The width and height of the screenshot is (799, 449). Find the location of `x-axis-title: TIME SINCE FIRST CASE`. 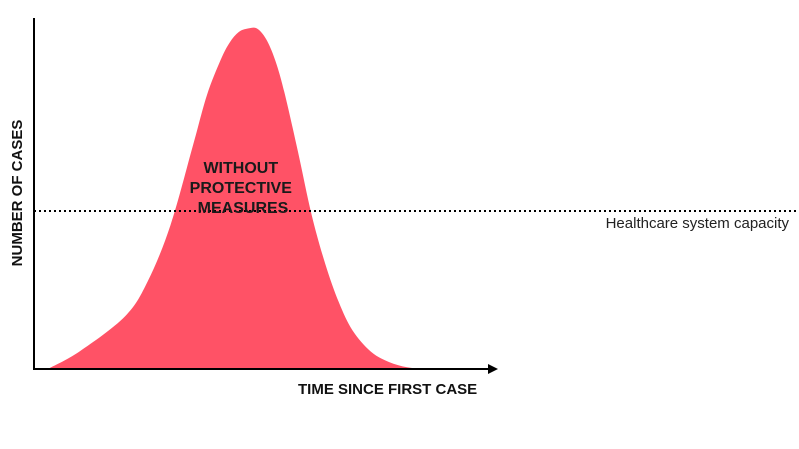

x-axis-title: TIME SINCE FIRST CASE is located at coordinates (387, 389).